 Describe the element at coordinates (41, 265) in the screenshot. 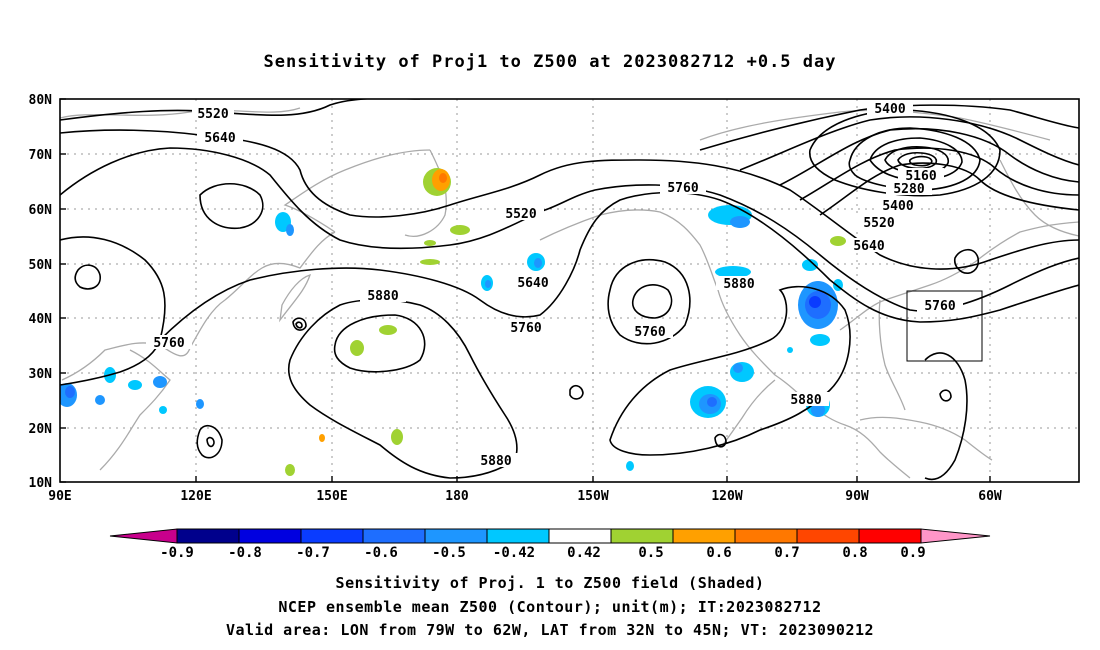

I see `lat-label: 50N` at that location.